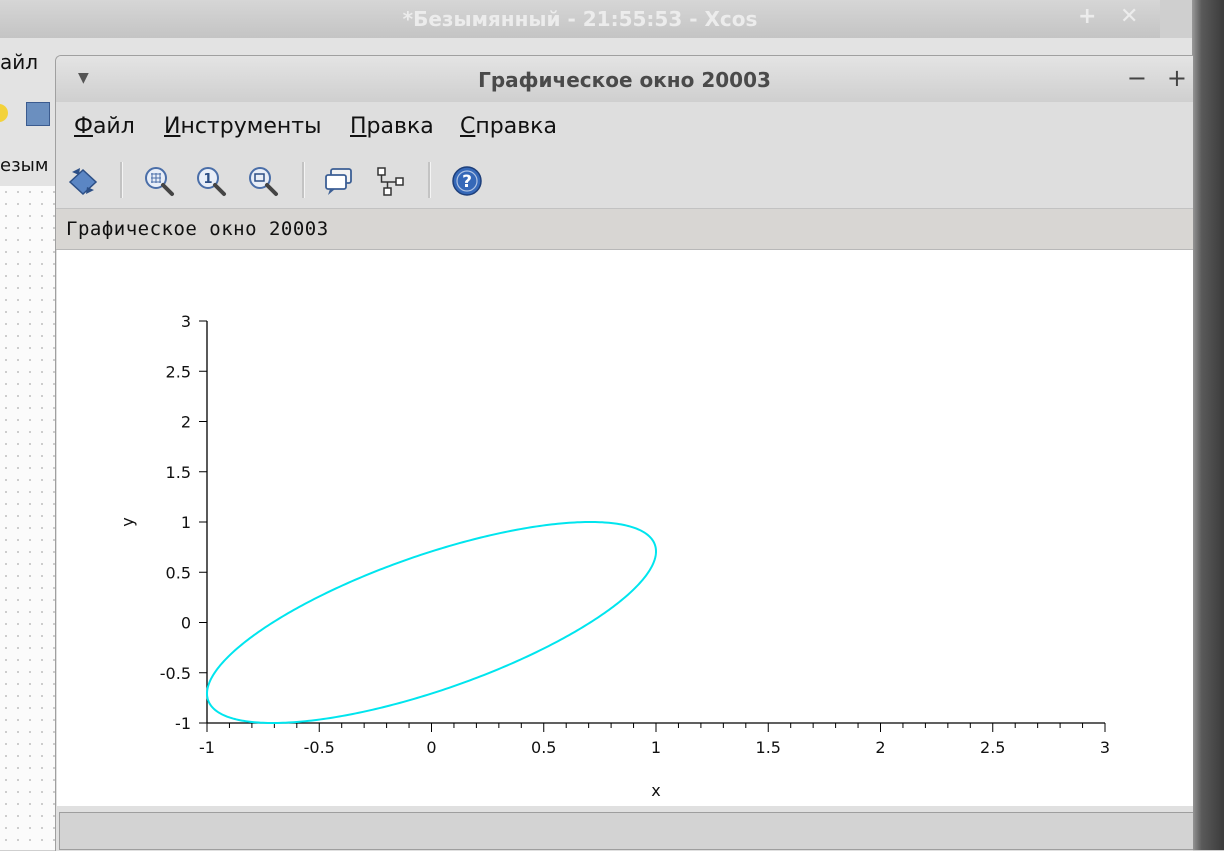 Image resolution: width=1224 pixels, height=851 pixels. What do you see at coordinates (1129, 16) in the screenshot?
I see `background-close-icon: ✕` at bounding box center [1129, 16].